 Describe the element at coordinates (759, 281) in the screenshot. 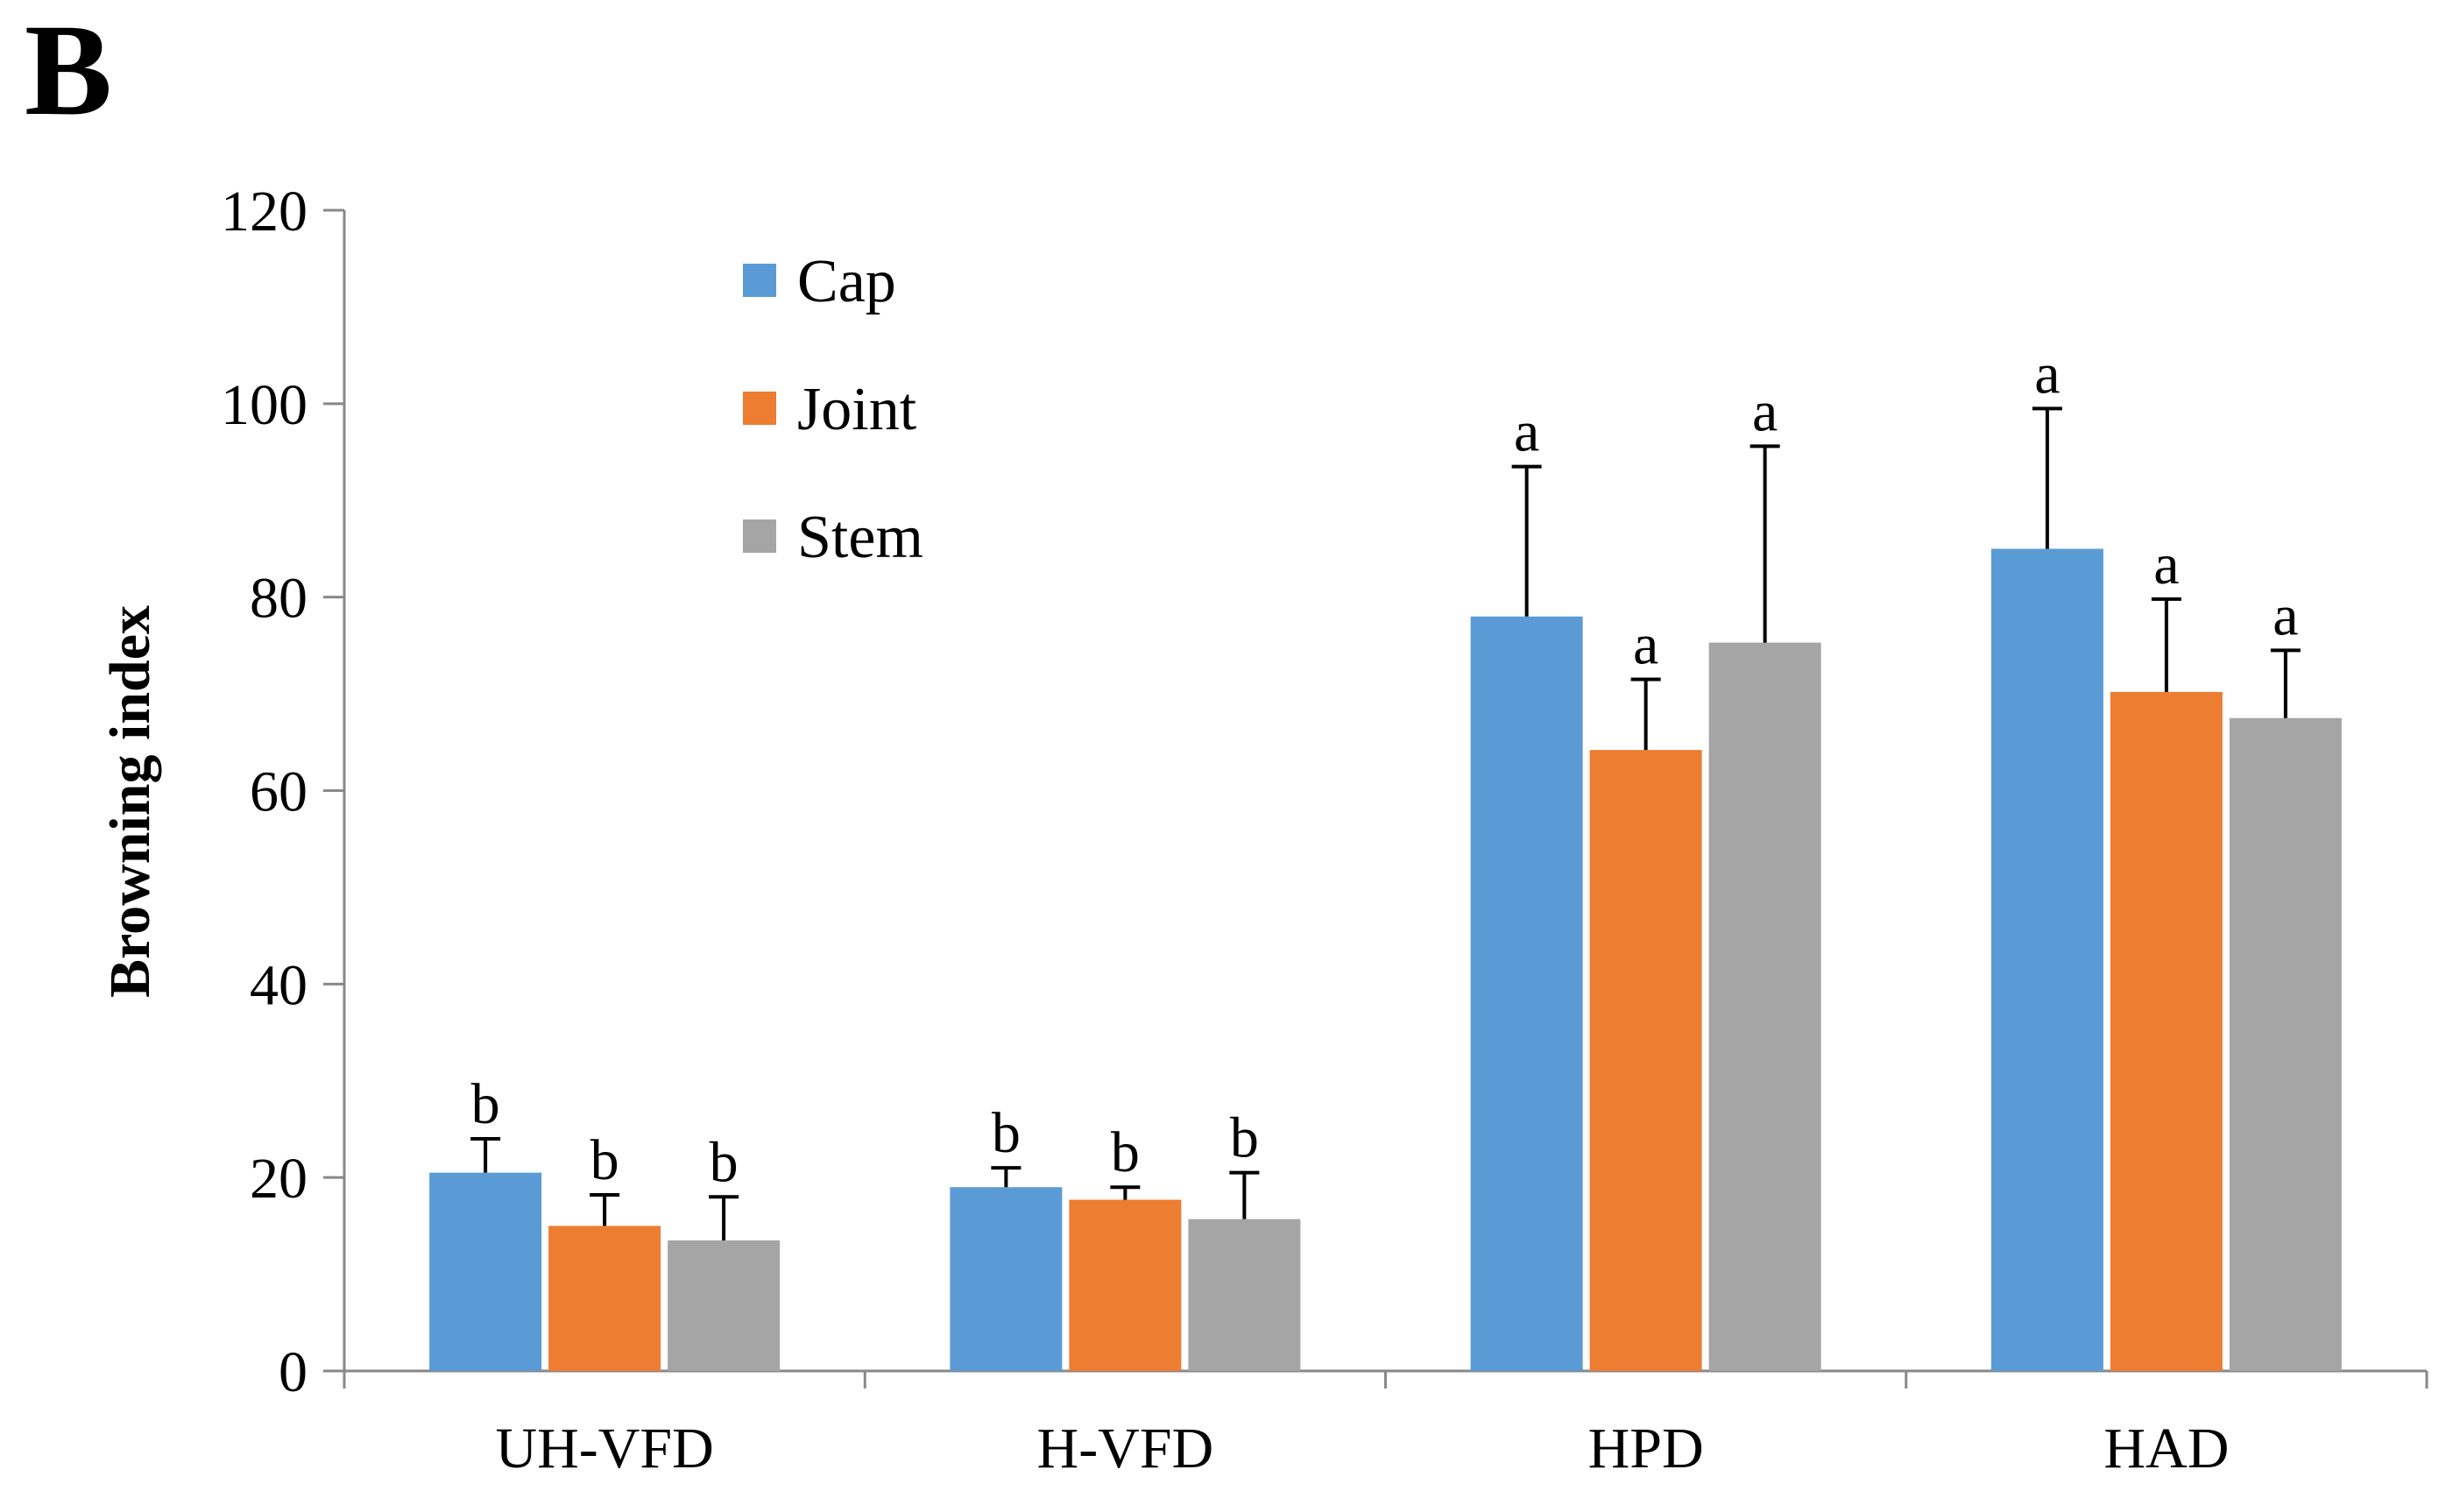

I see `legend-swatch-cap` at that location.